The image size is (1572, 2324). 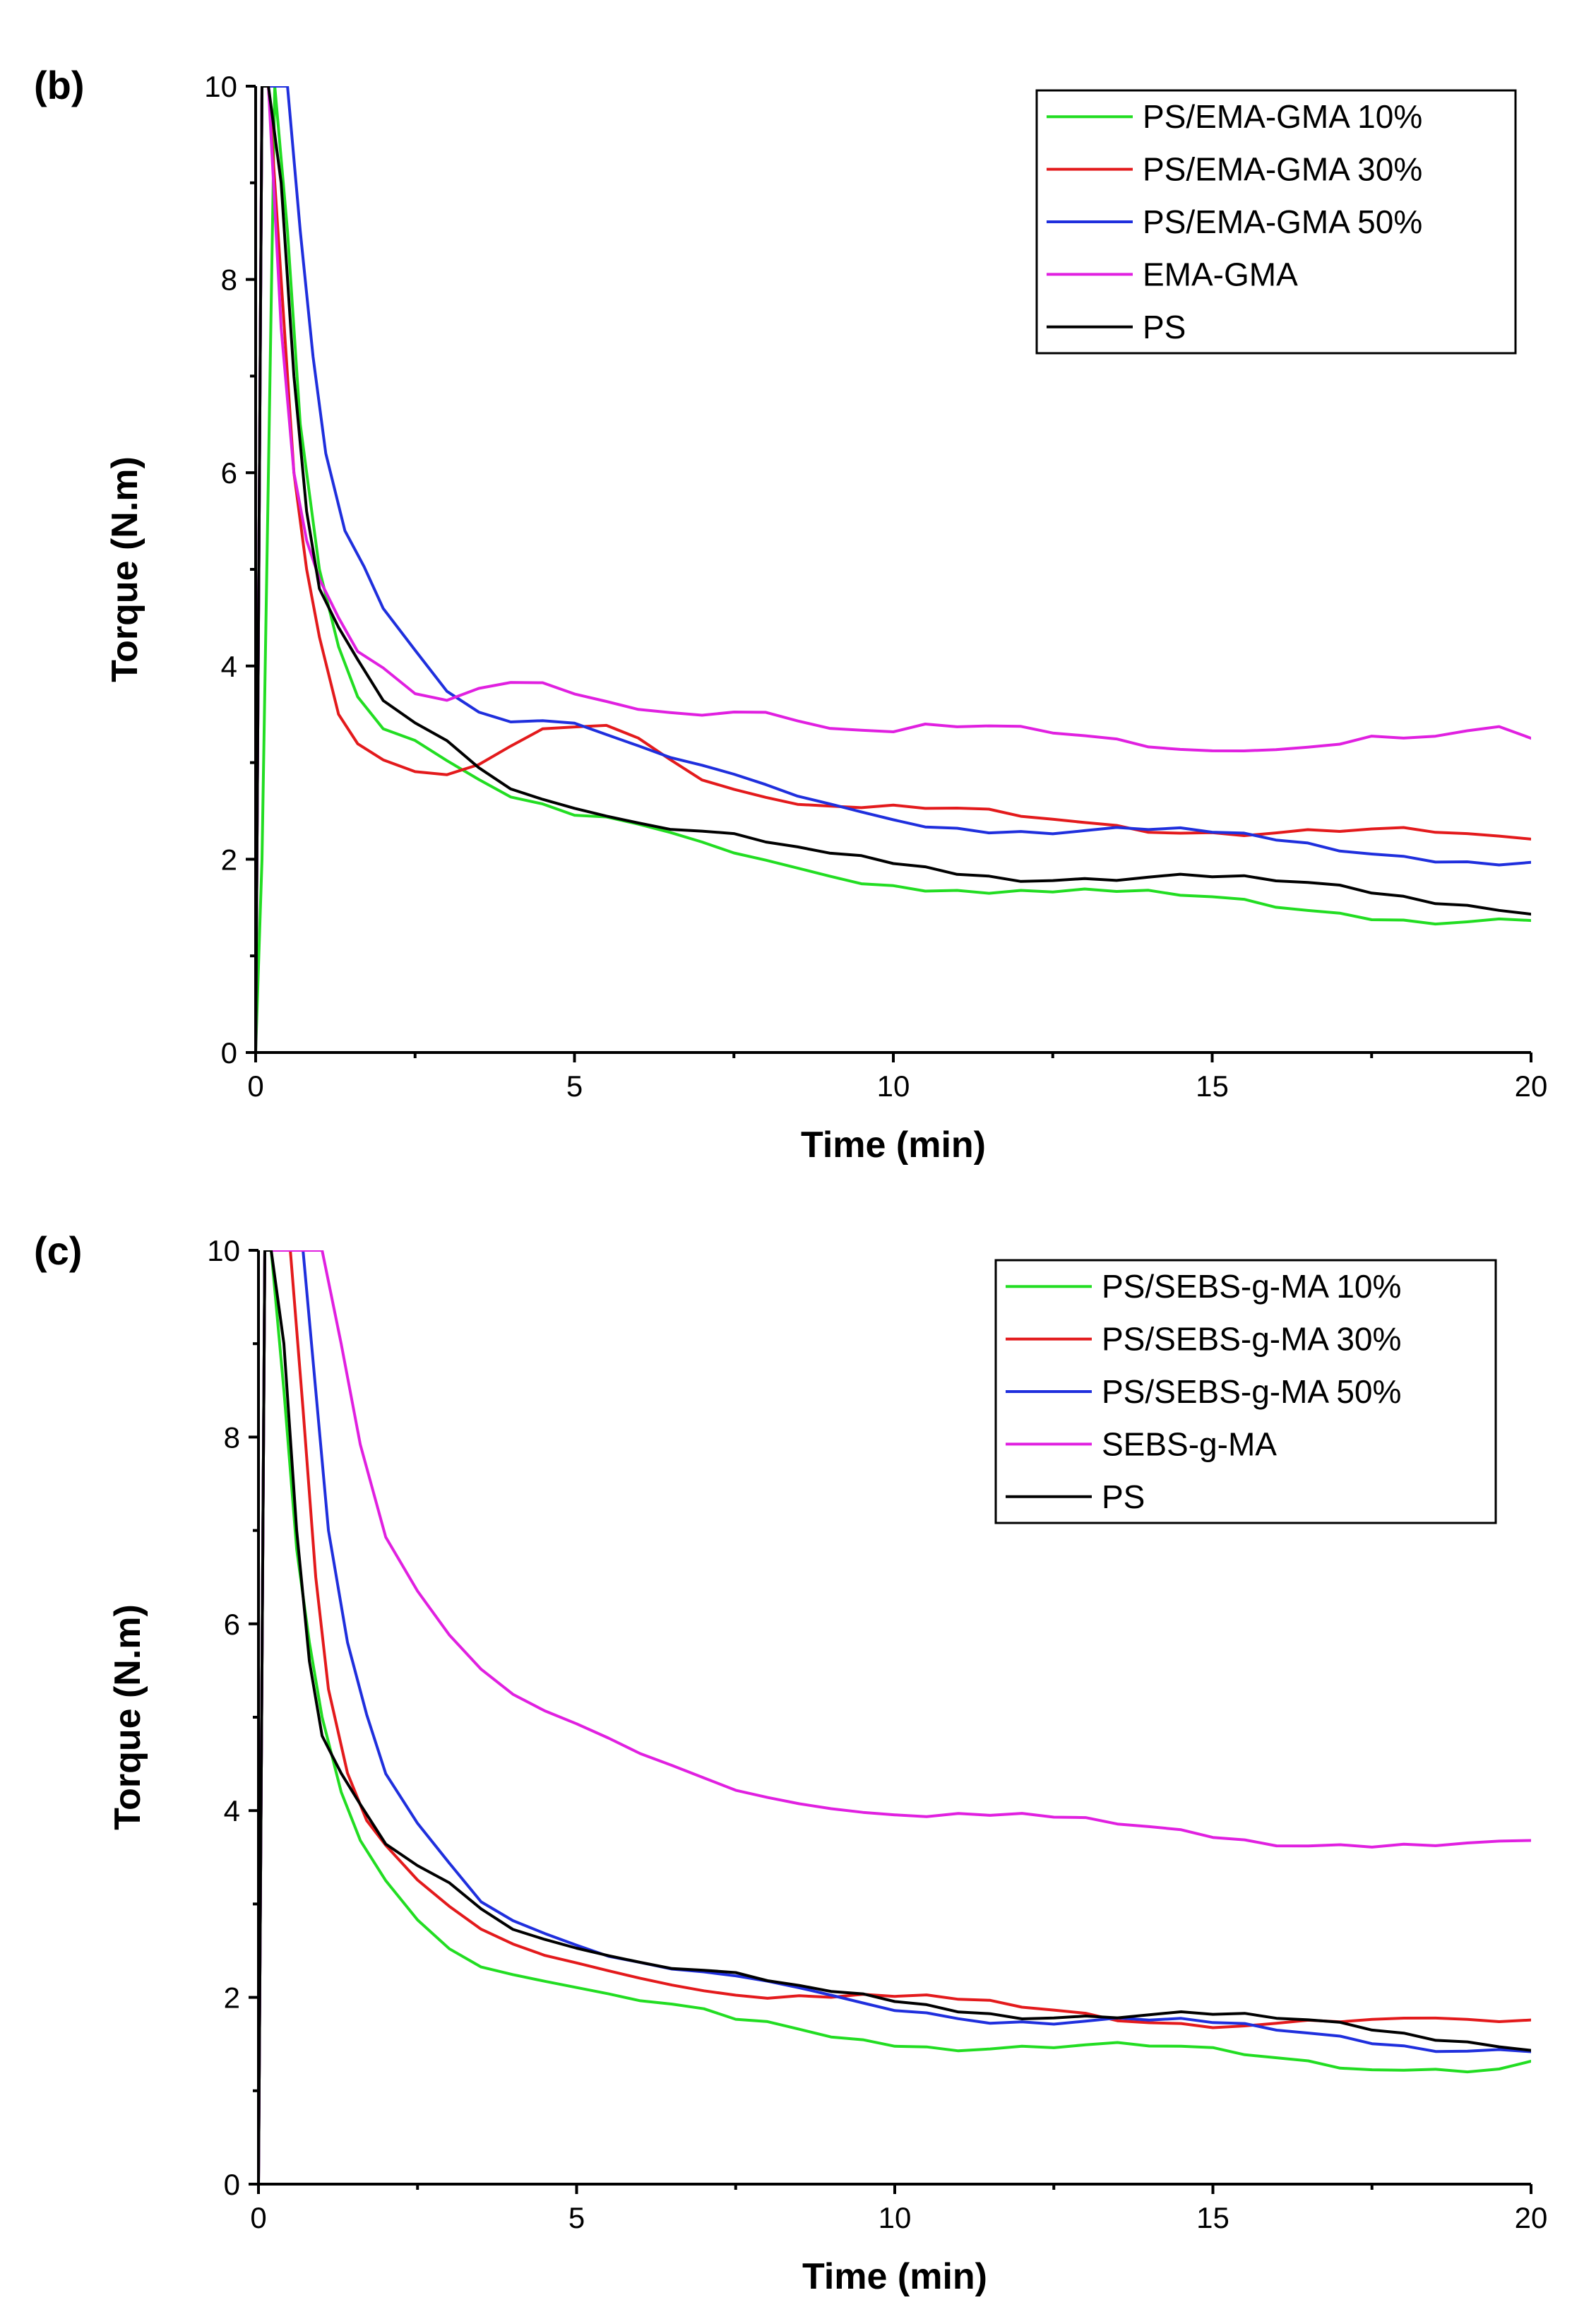 I want to click on legend-label: EMA-GMA, so click(x=1220, y=274).